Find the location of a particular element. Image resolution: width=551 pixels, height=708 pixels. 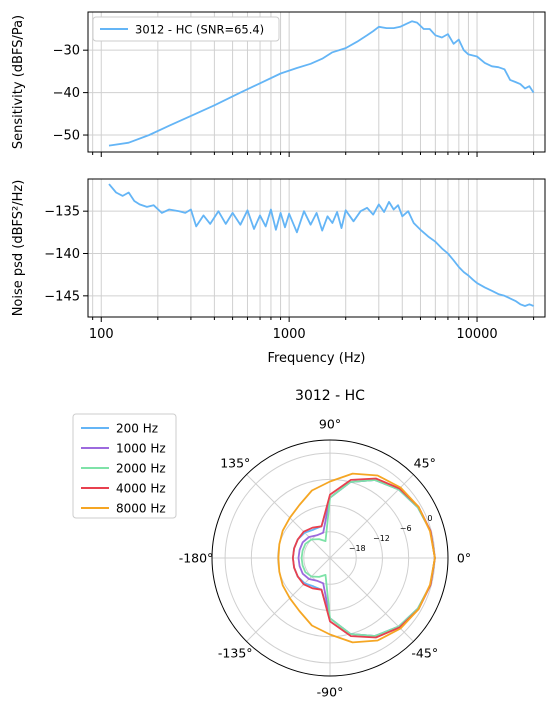

polar-angle-label: -135° is located at coordinates (235, 652).